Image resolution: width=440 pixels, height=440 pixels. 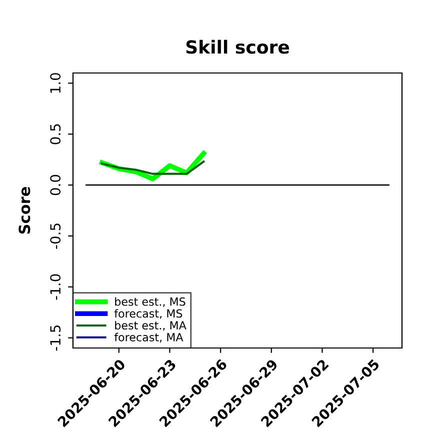 What do you see at coordinates (55, 287) in the screenshot?
I see `y-tick-label: -1.0` at bounding box center [55, 287].